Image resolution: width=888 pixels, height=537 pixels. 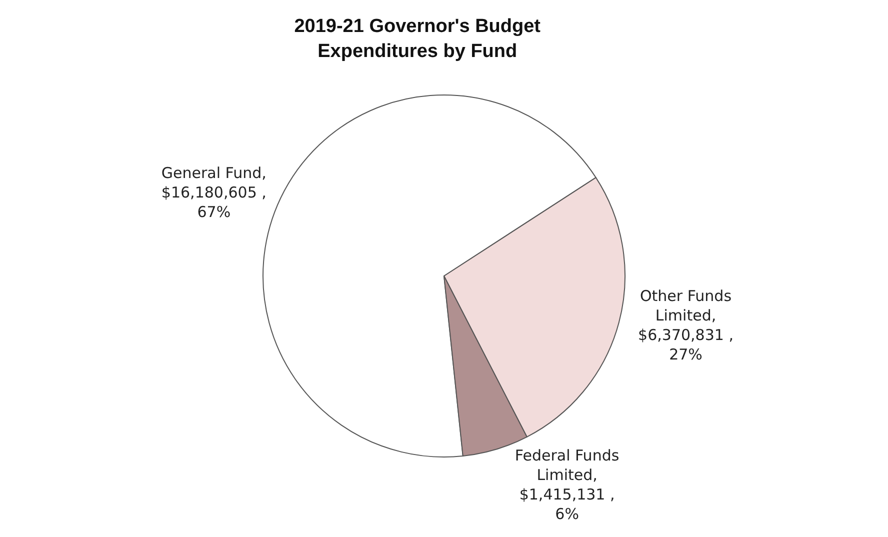 I want to click on slice-label: Federal Funds Limited, $1,415,131 , 6%, so click(x=567, y=484).